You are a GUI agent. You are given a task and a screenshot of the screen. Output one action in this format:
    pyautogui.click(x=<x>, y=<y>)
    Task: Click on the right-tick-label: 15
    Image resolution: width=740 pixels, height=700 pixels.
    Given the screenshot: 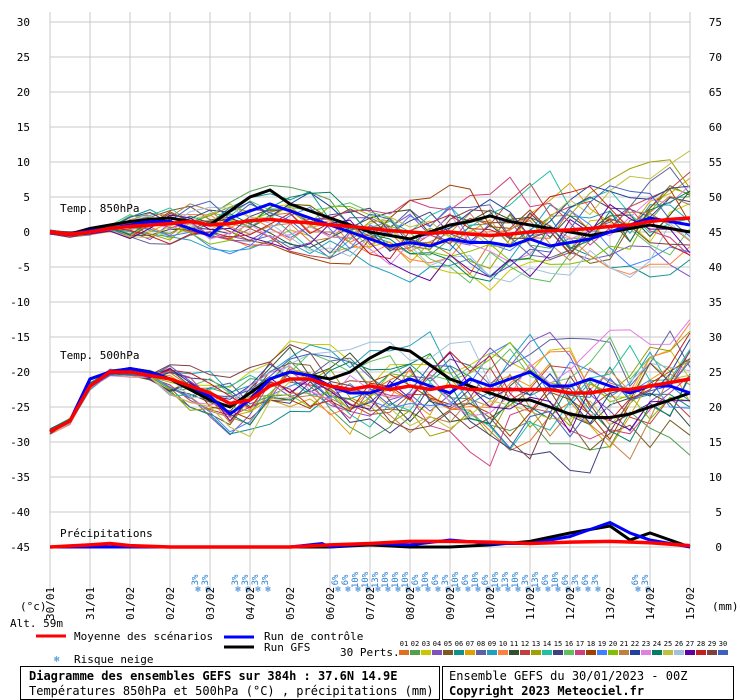 What is the action you would take?
    pyautogui.click(x=715, y=442)
    